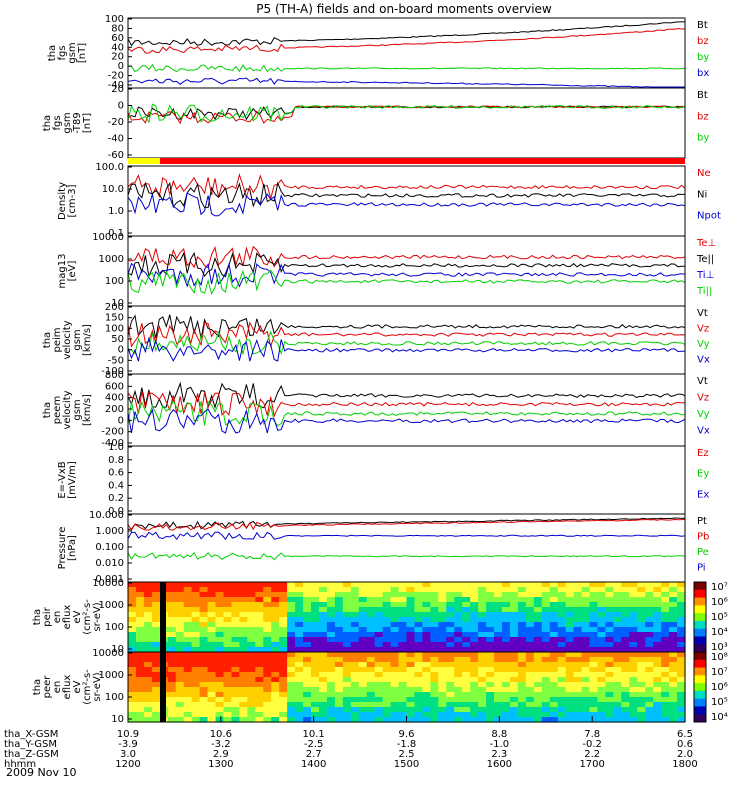 The image size is (750, 800). What do you see at coordinates (116, 498) in the screenshot?
I see `y-tick-label: 0.2` at bounding box center [116, 498].